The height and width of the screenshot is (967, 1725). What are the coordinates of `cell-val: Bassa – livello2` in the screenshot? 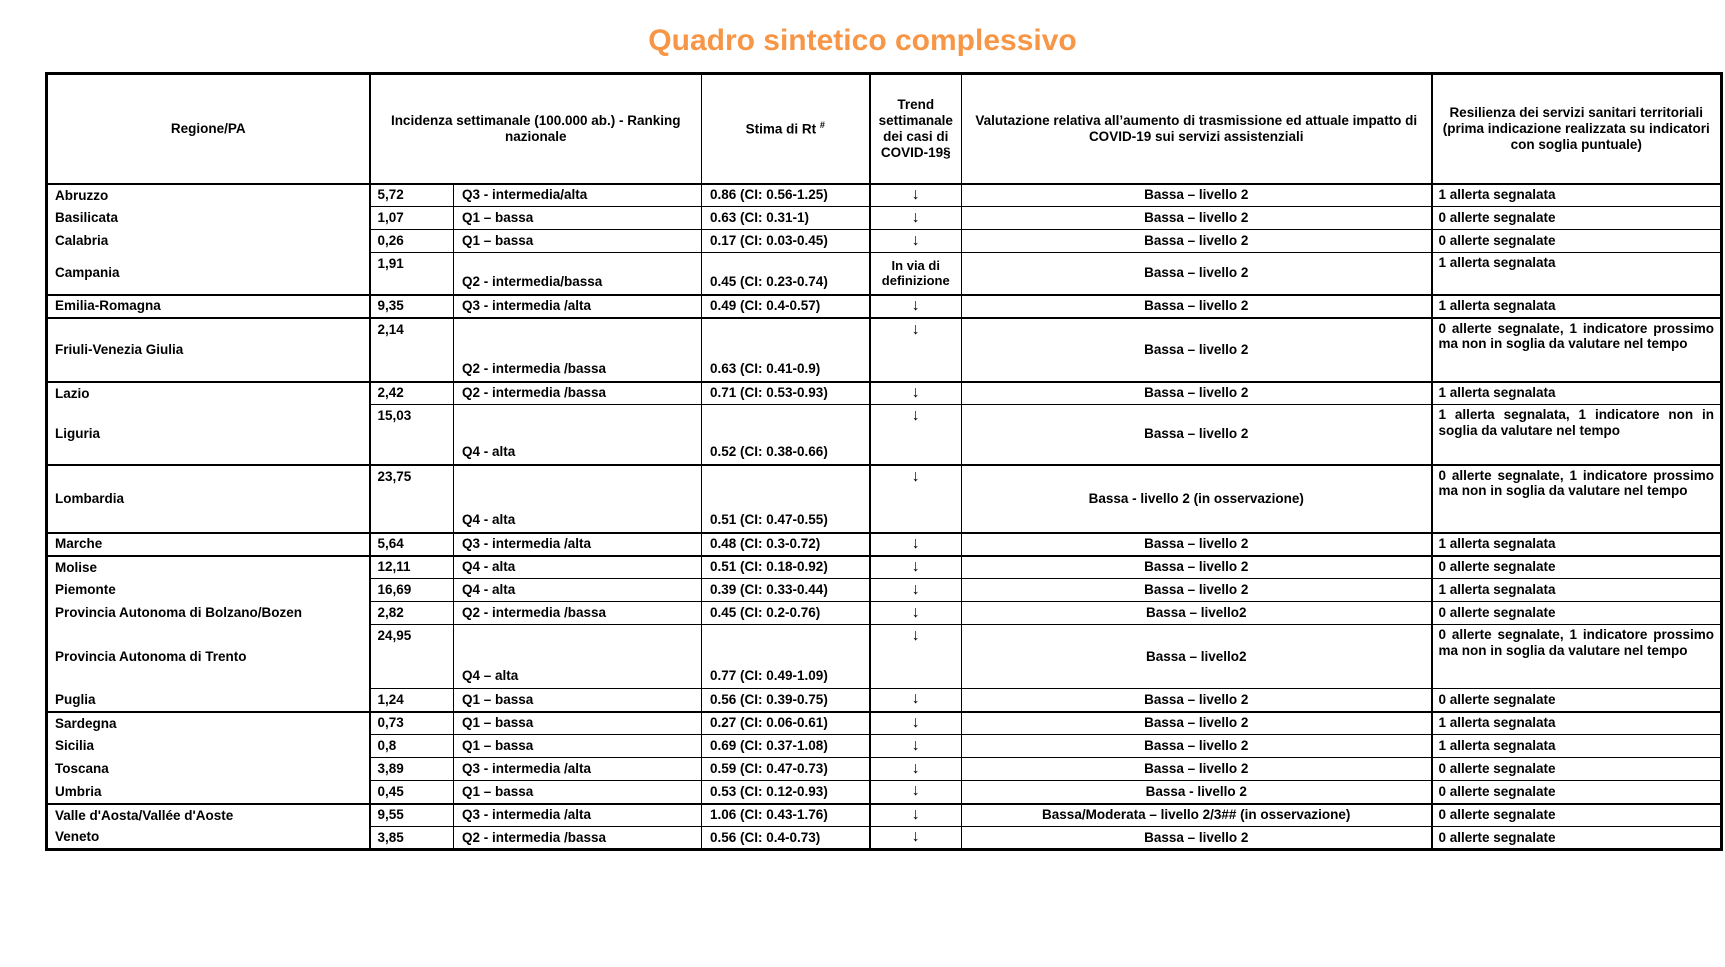 It's located at (1196, 656).